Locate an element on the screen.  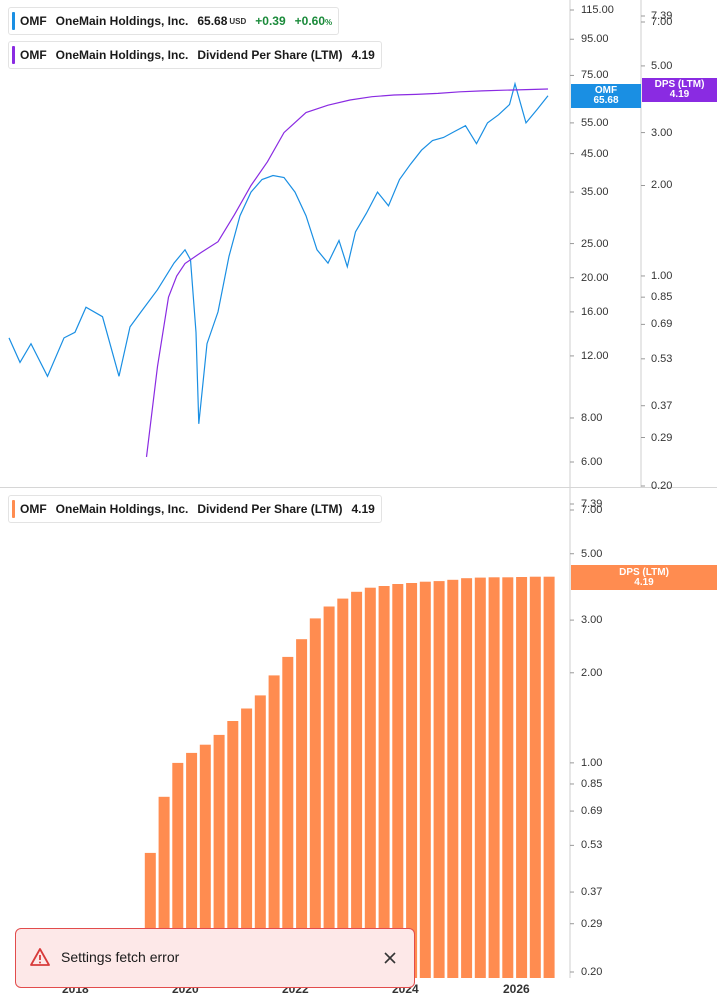
bar-tick-label: 0.37 is located at coordinates (592, 892).